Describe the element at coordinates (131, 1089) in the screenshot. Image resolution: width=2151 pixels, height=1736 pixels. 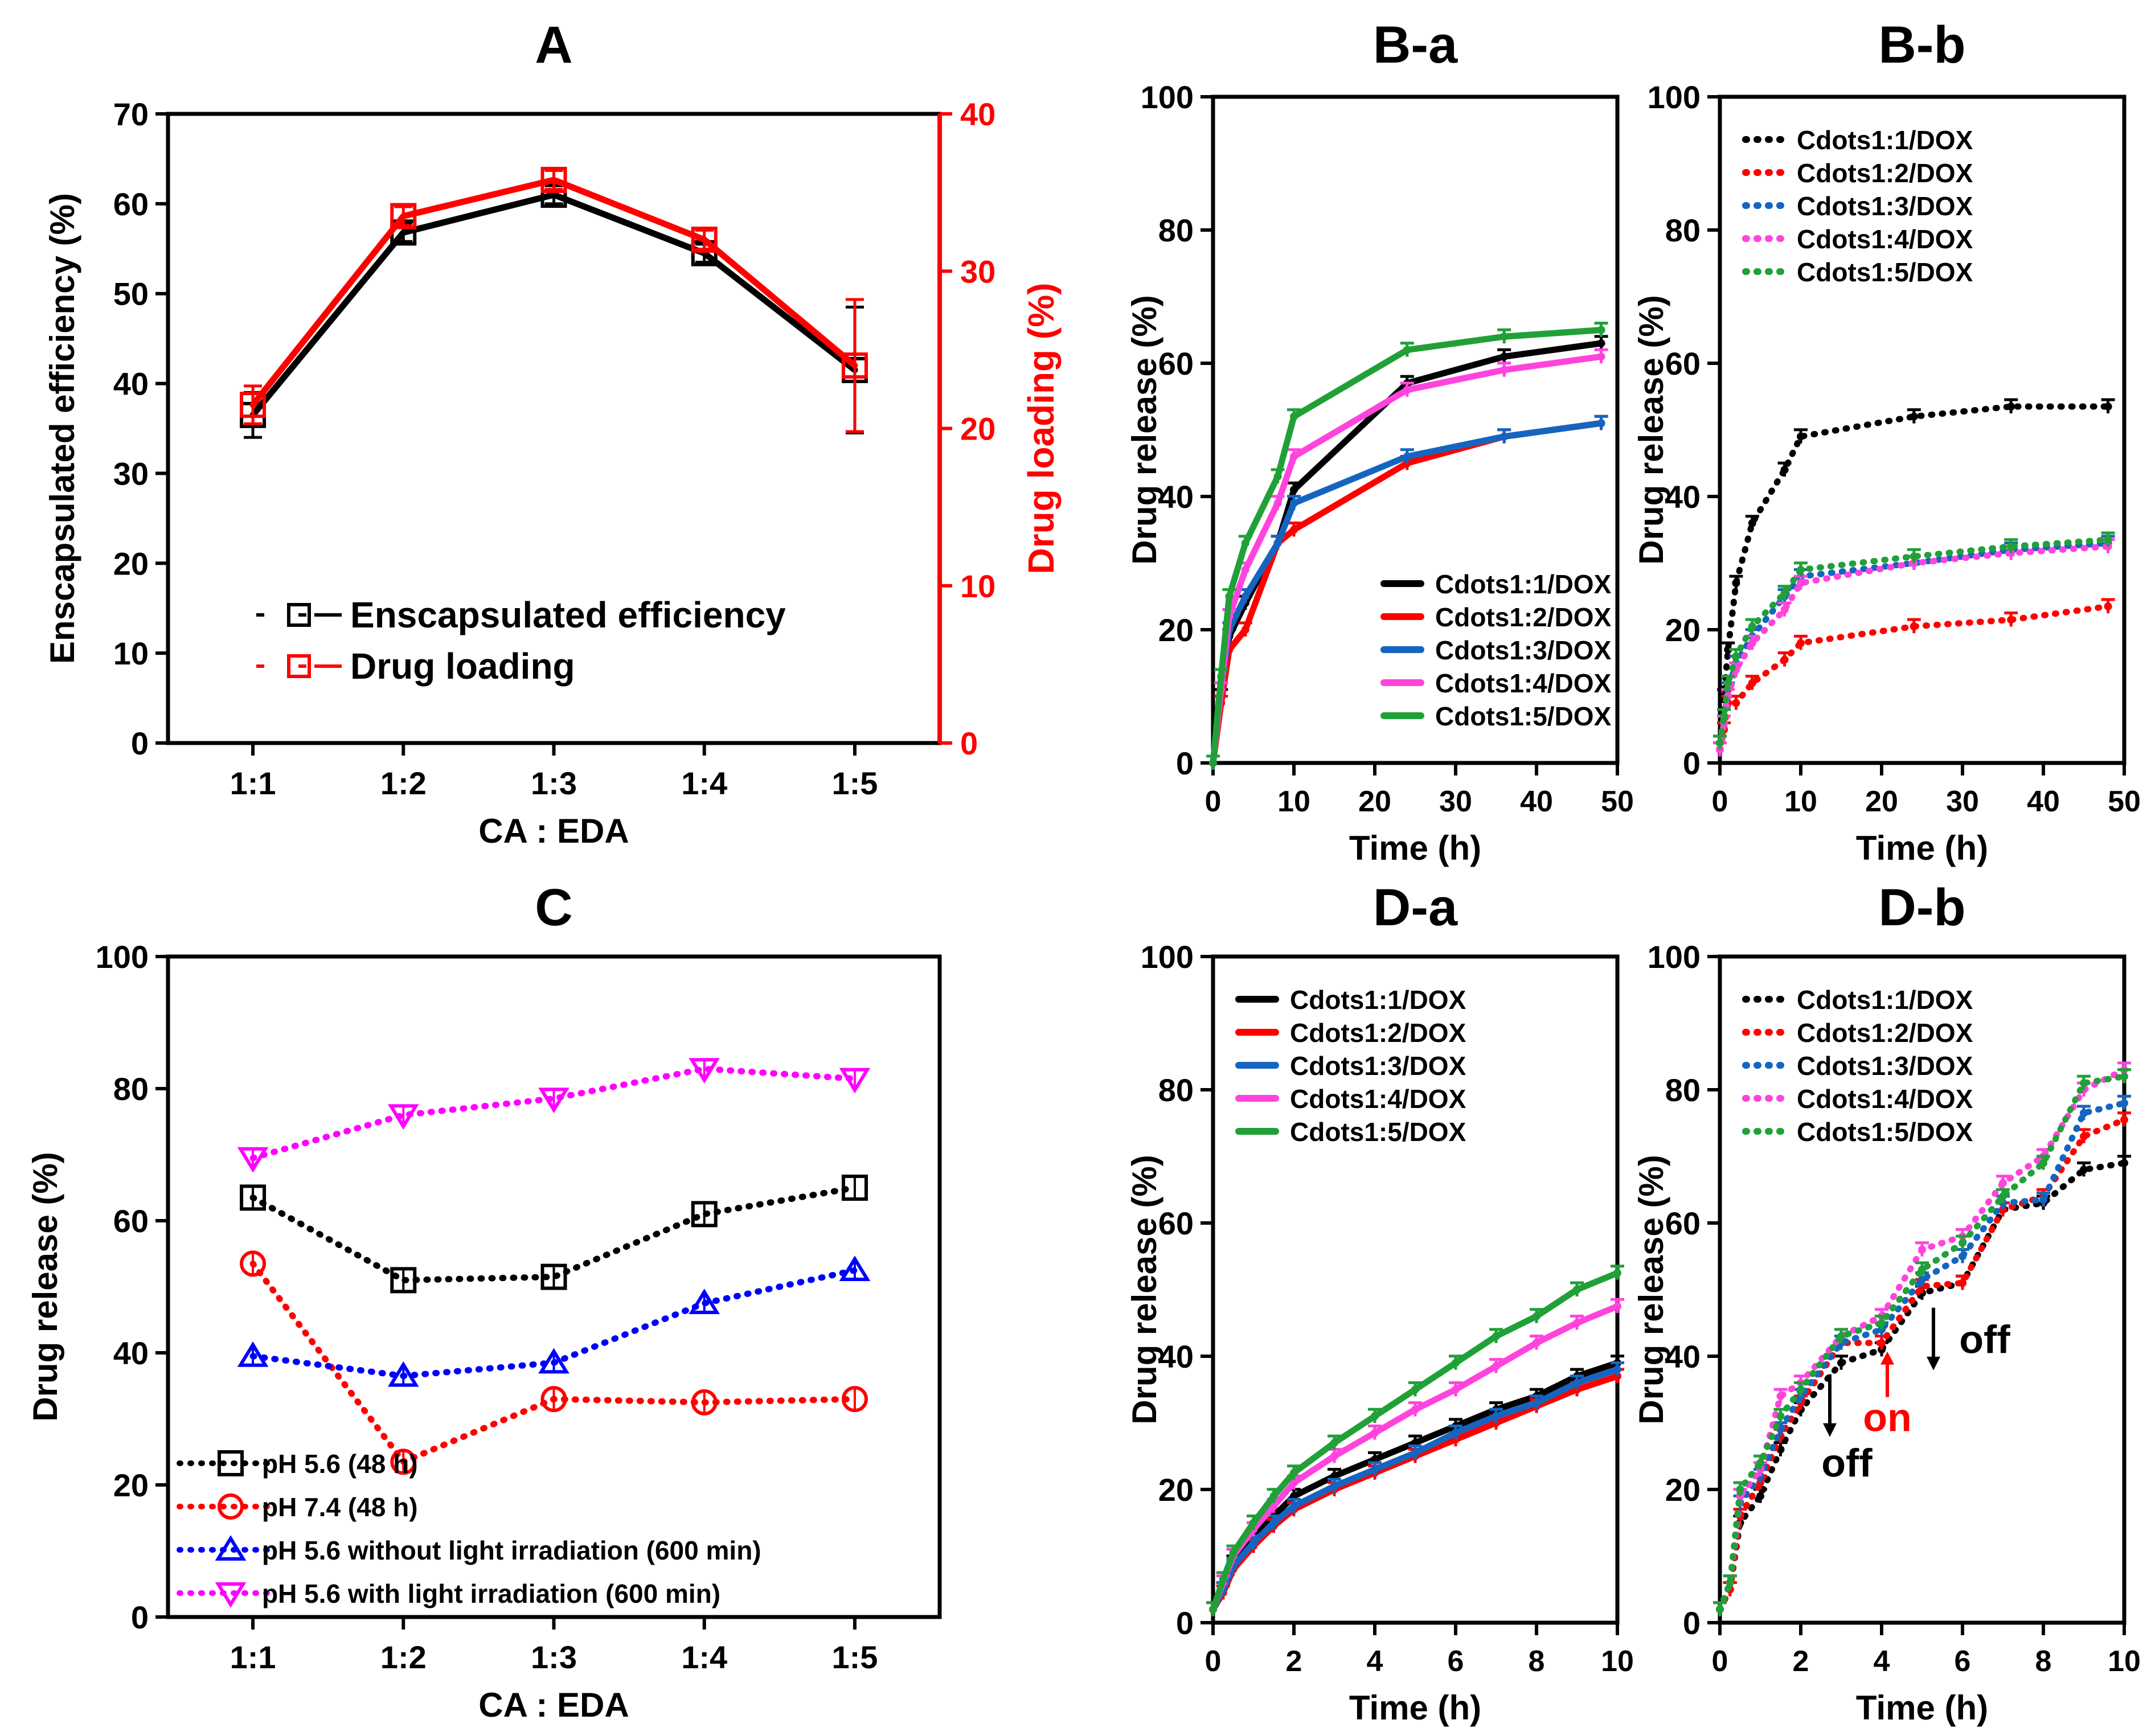
I see `y-tick-label: 80` at that location.